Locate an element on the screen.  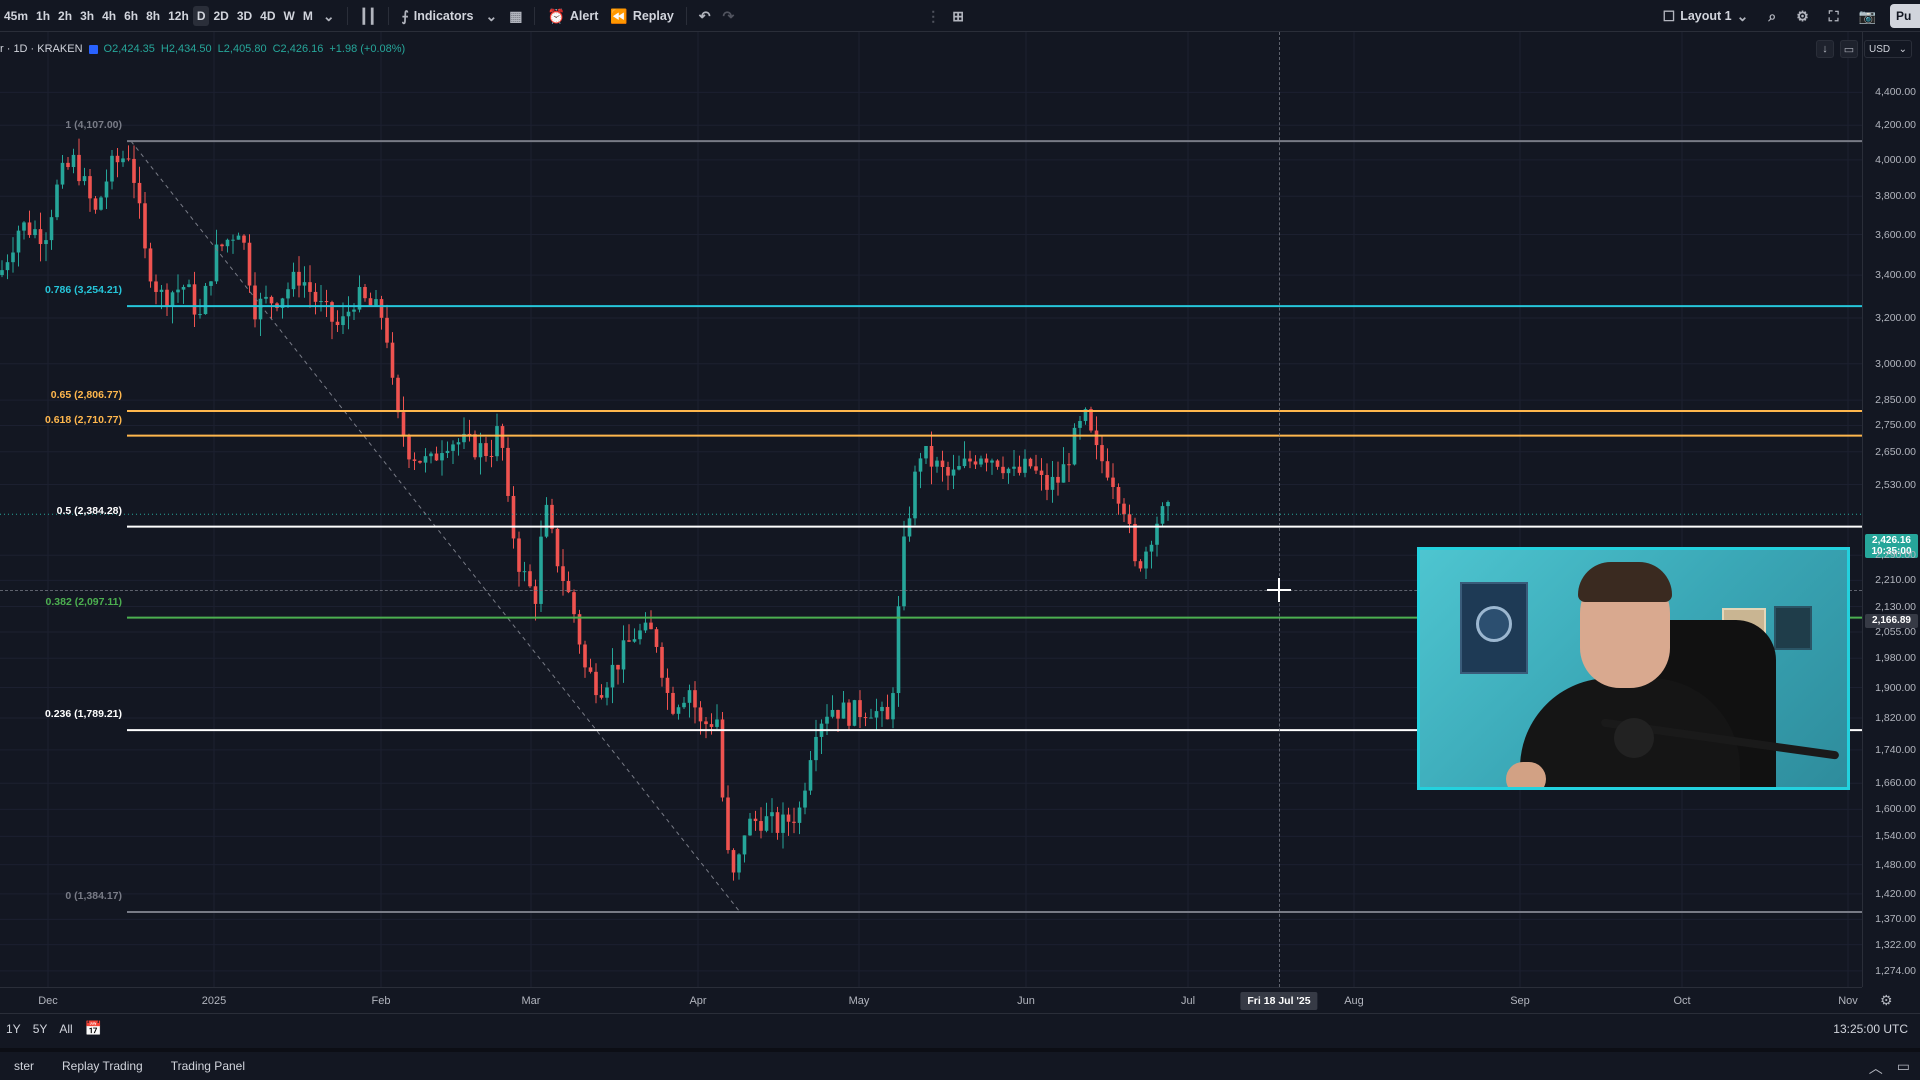
timeframe-1h: 1h is located at coordinates (43, 15).